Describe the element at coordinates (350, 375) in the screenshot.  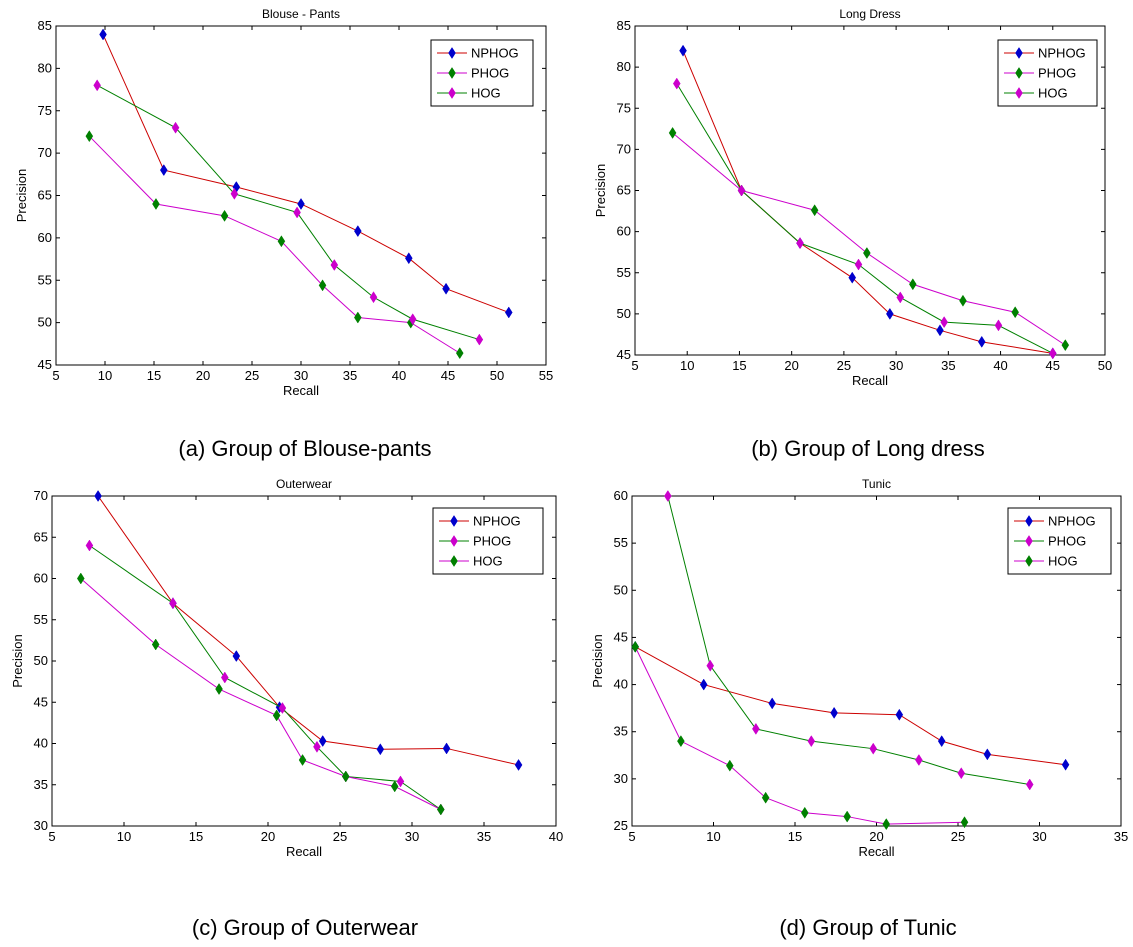
I see `chart-0-xtick-label: 35` at that location.